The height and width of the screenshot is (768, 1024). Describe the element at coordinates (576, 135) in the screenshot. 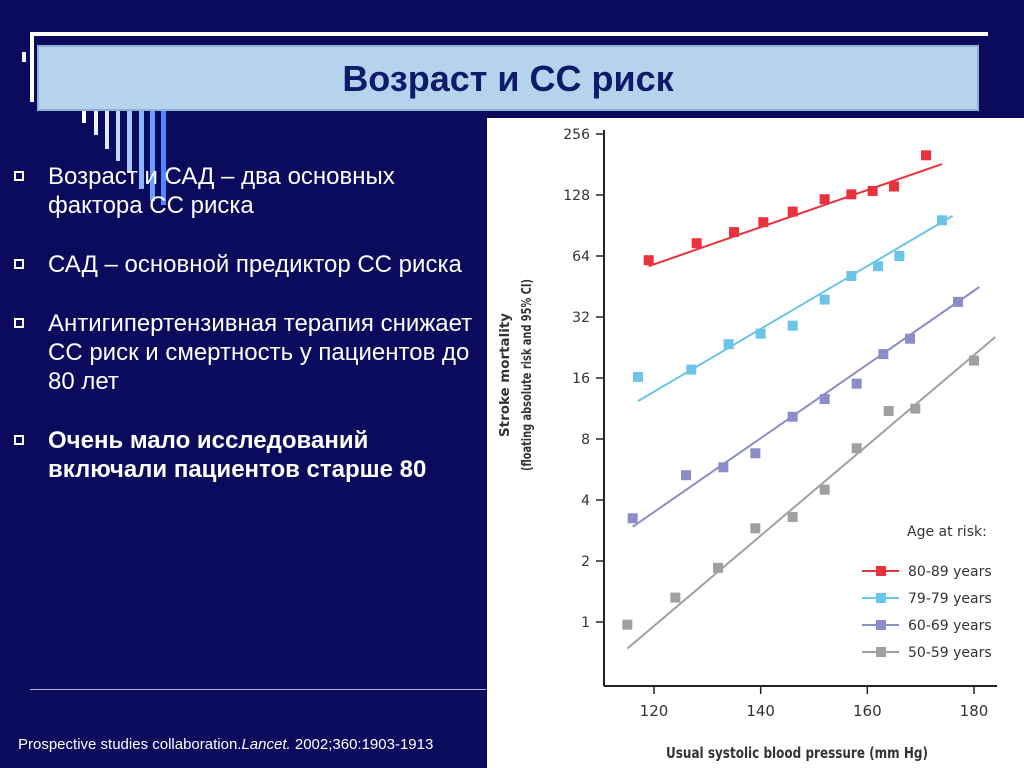

I see `y-tick-label: 256` at that location.